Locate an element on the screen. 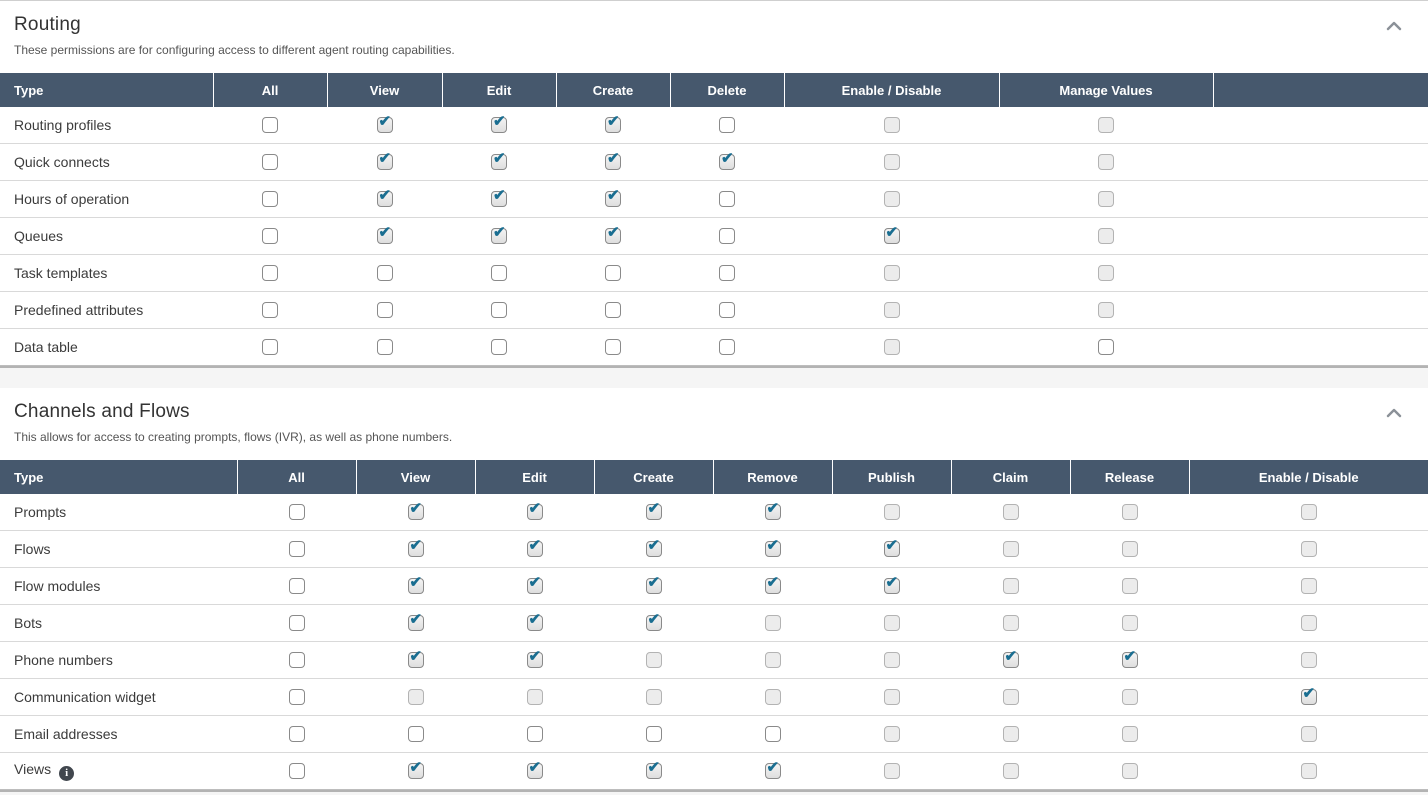  views-create-checkbox: ✔ is located at coordinates (653, 769).